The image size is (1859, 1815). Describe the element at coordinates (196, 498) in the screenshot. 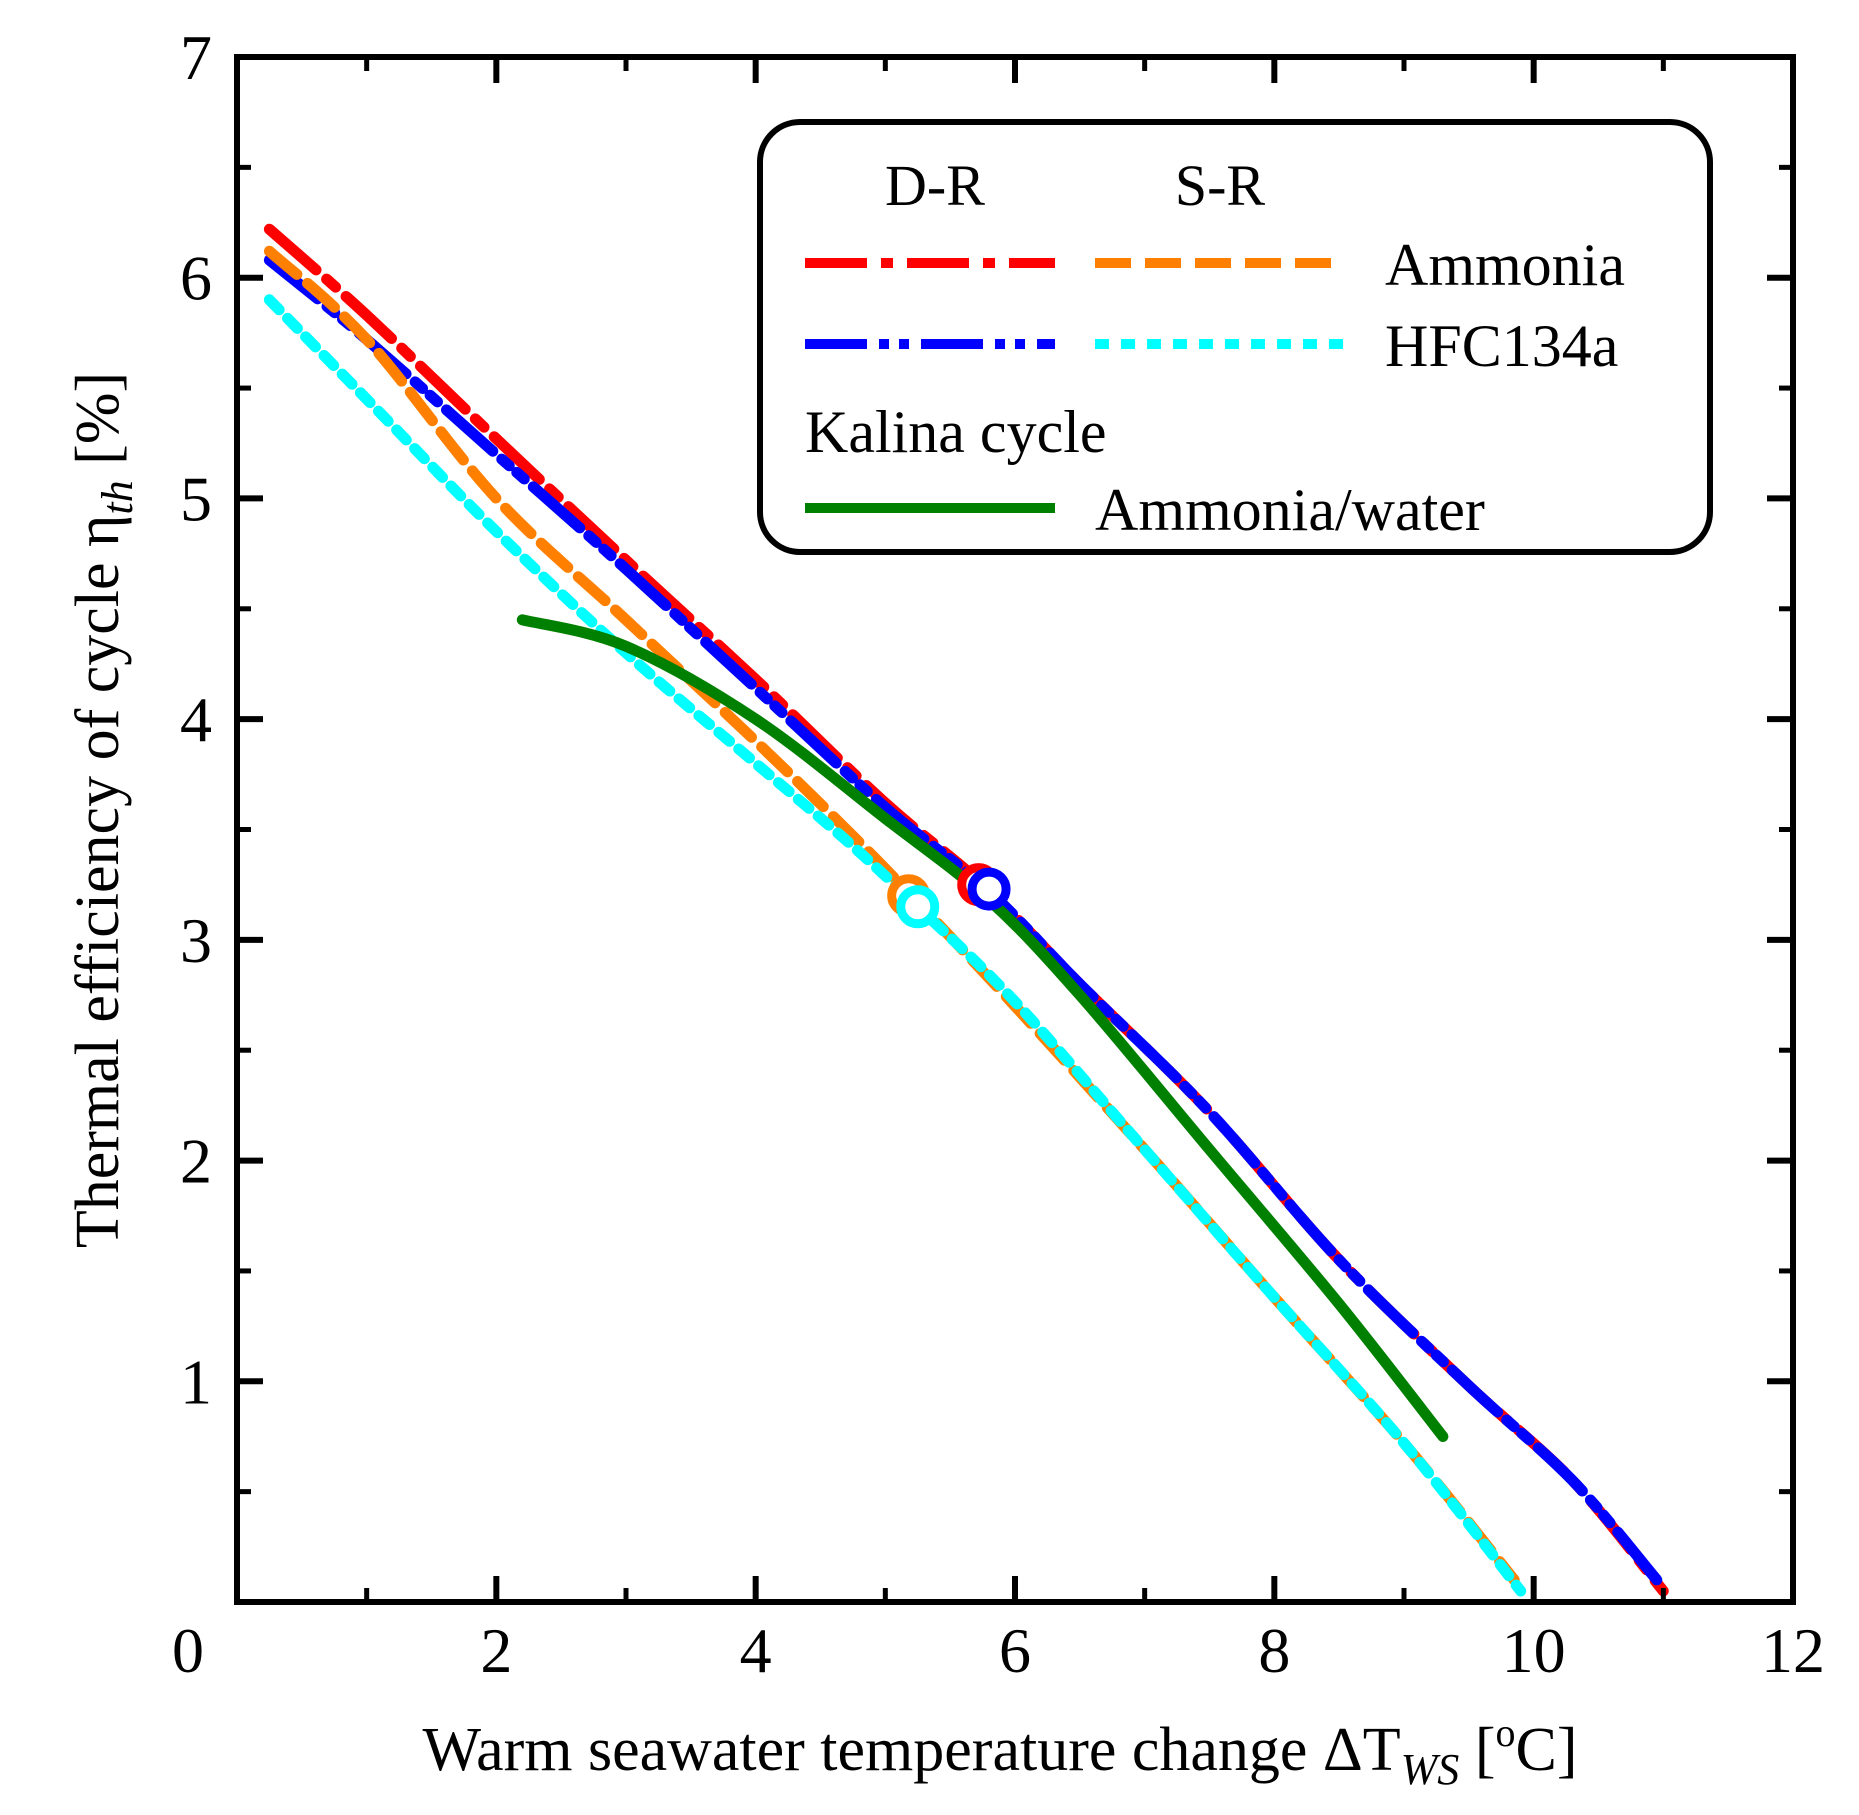

I see `y-tick-label: 5` at that location.